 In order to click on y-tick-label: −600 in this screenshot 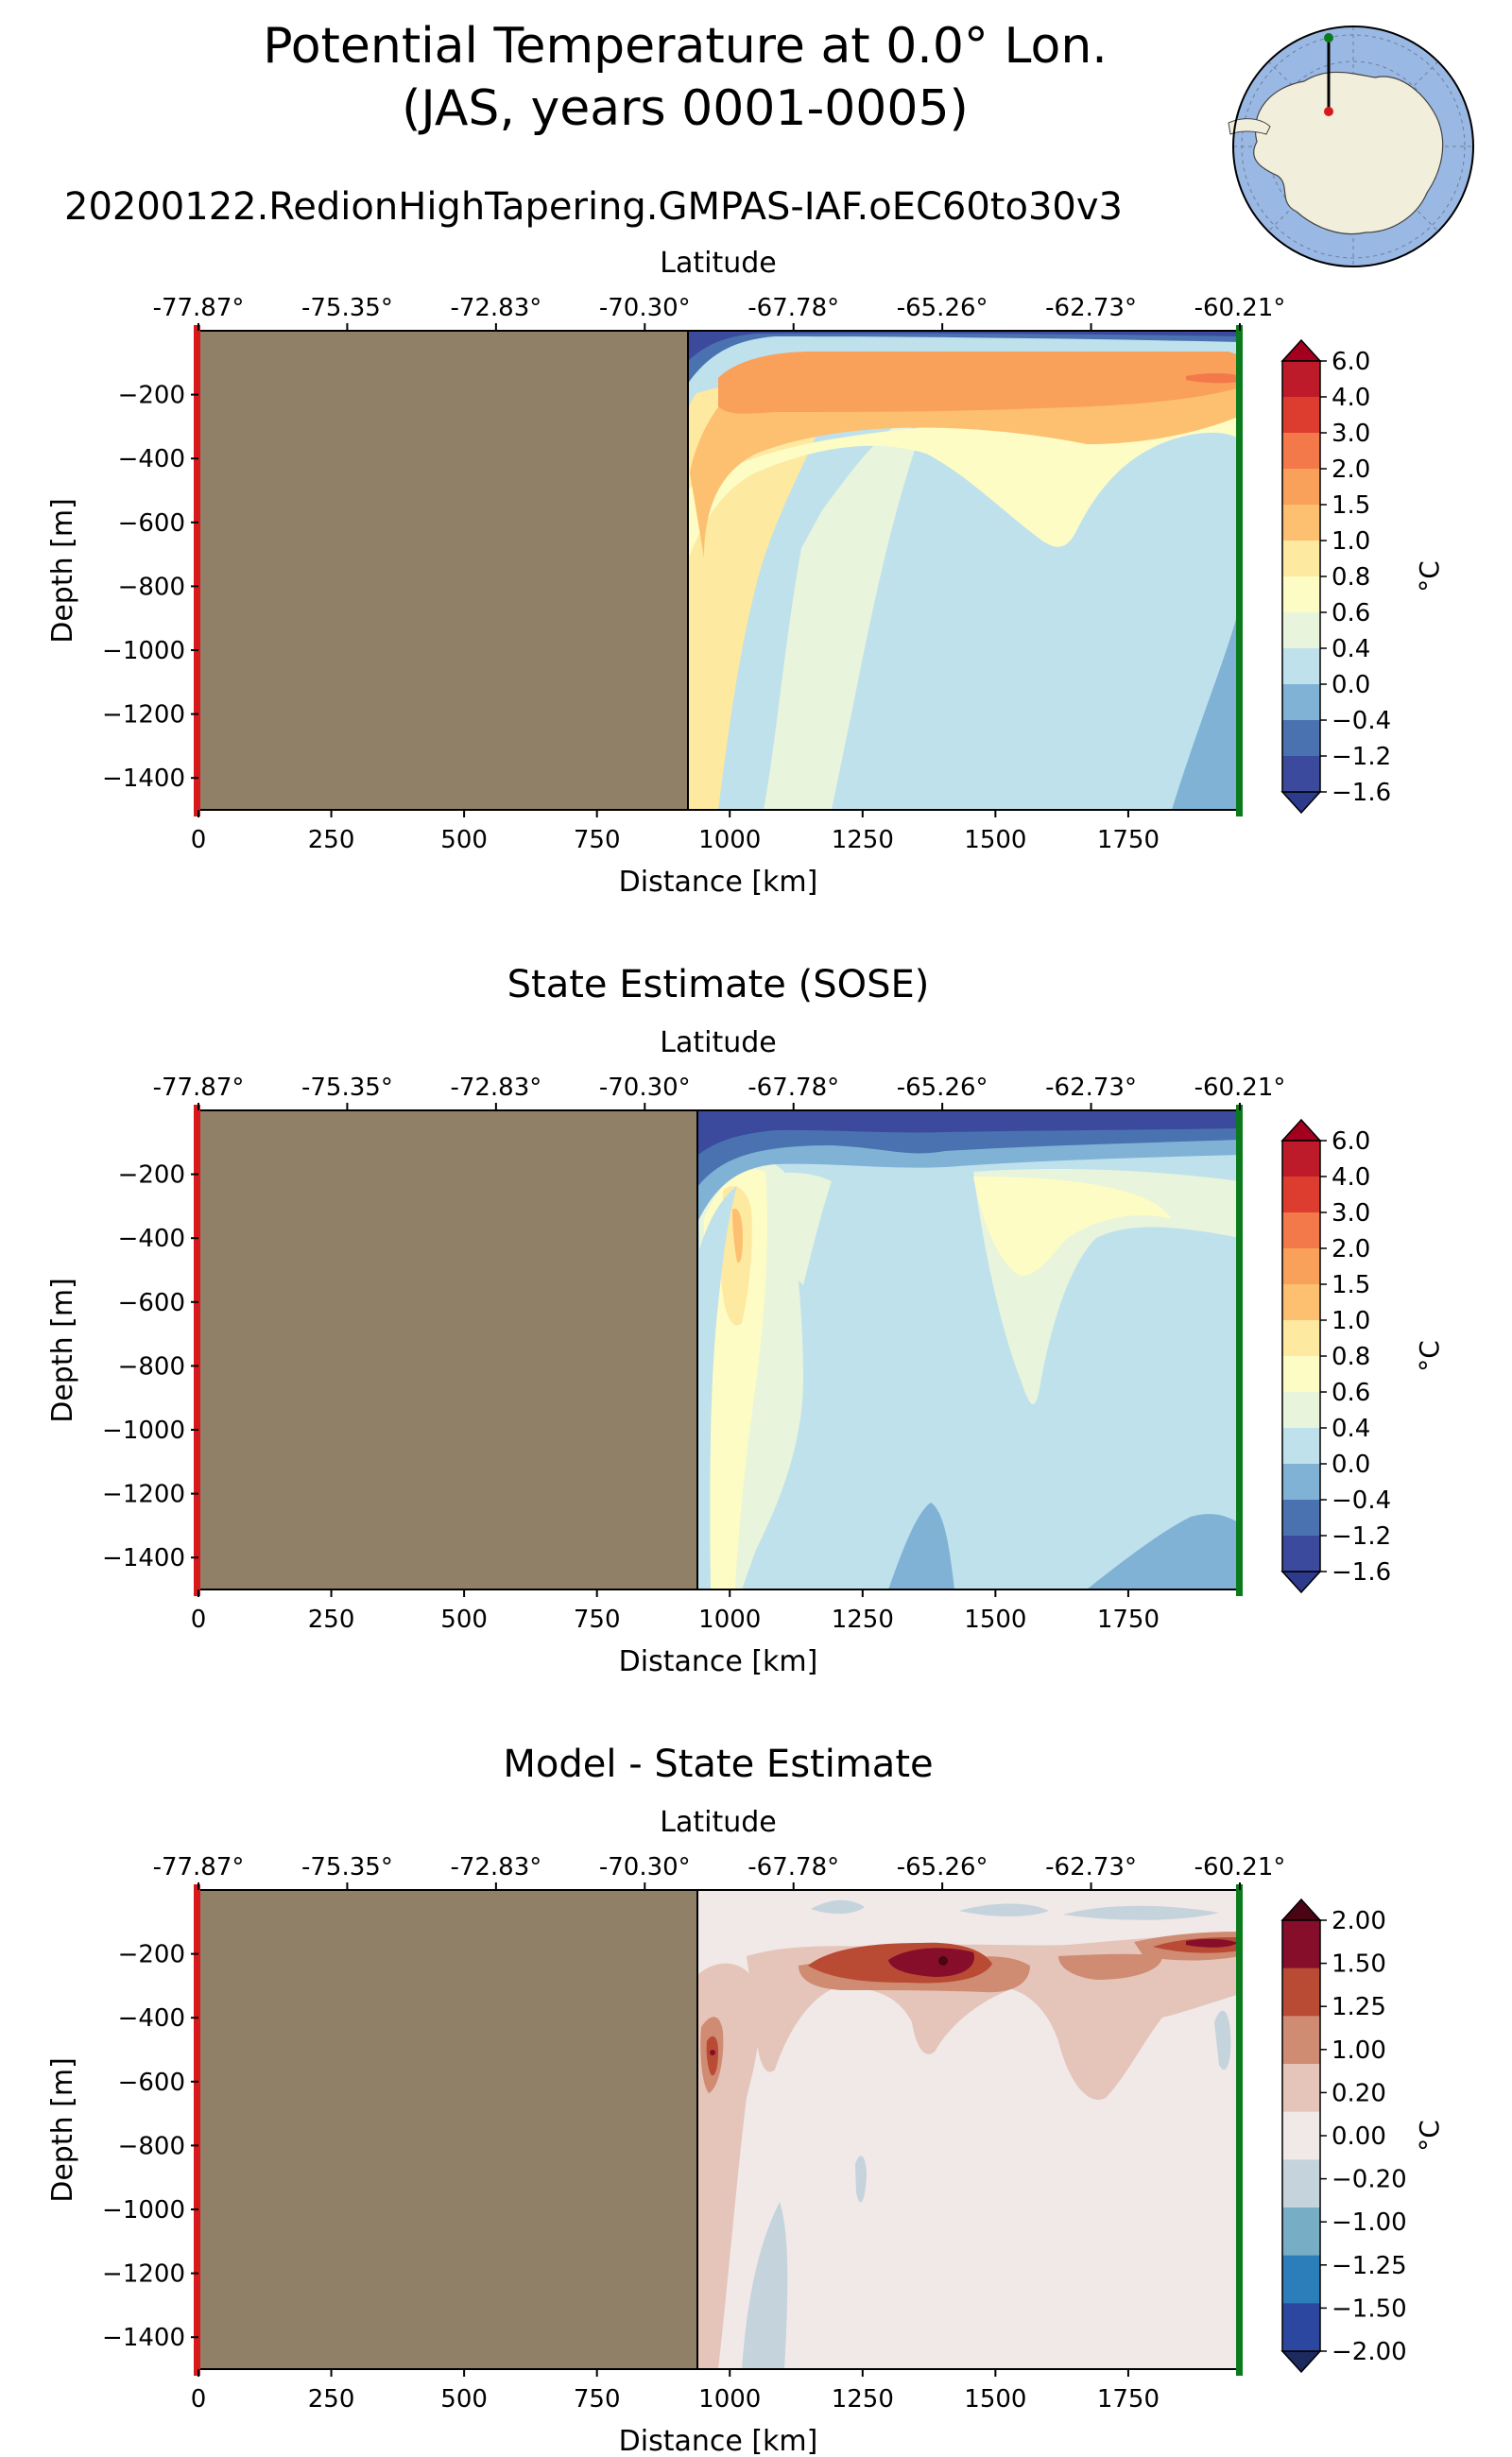, I will do `click(151, 523)`.